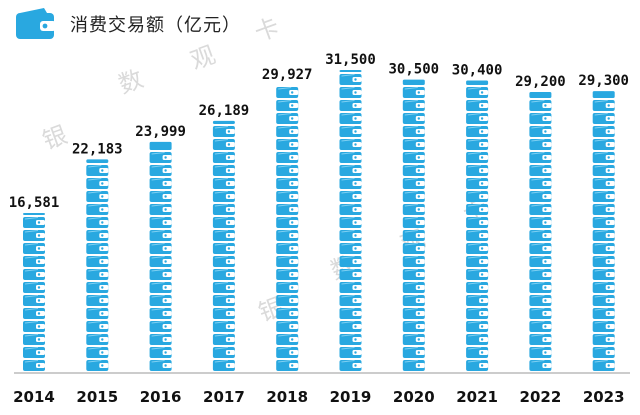  What do you see at coordinates (477, 397) in the screenshot?
I see `category-label: 2021` at bounding box center [477, 397].